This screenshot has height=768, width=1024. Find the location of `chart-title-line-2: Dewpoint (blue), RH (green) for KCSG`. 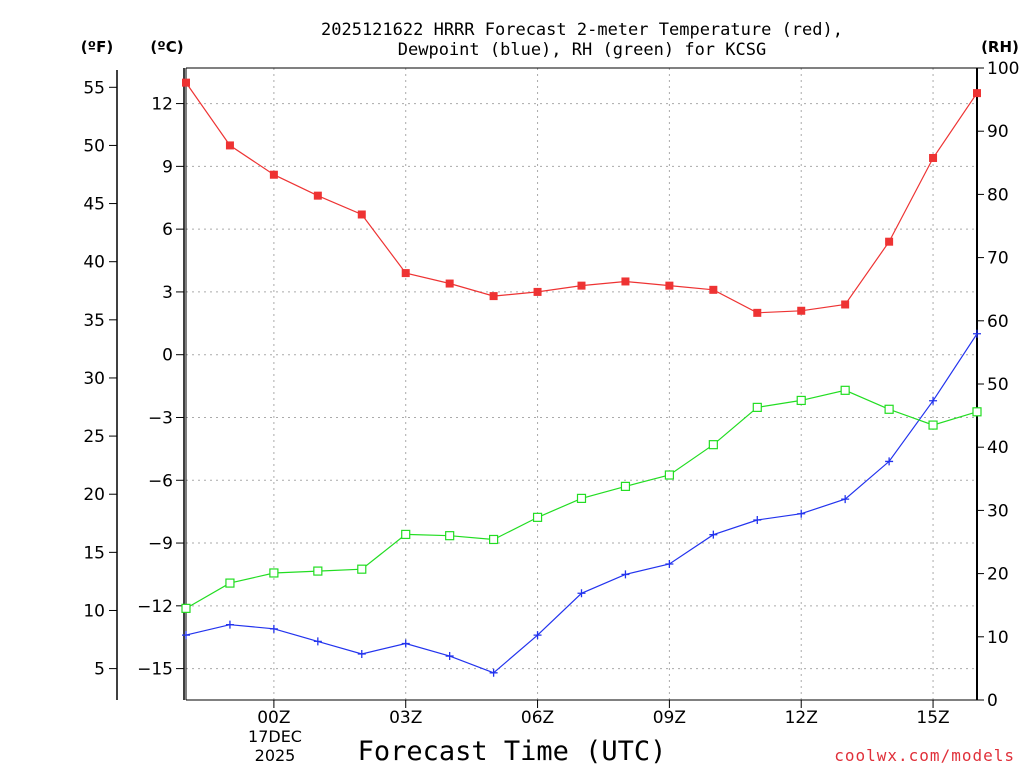

chart-title-line-2: Dewpoint (blue), RH (green) for KCSG is located at coordinates (582, 50).